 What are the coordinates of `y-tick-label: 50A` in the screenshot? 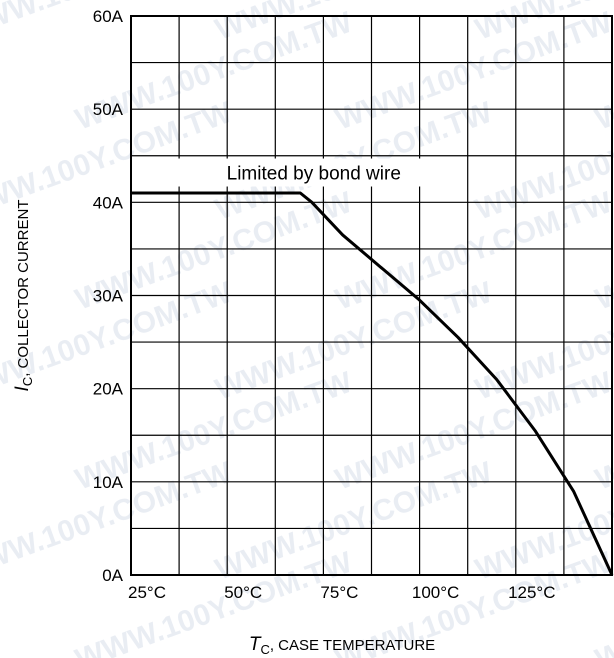 It's located at (108, 109).